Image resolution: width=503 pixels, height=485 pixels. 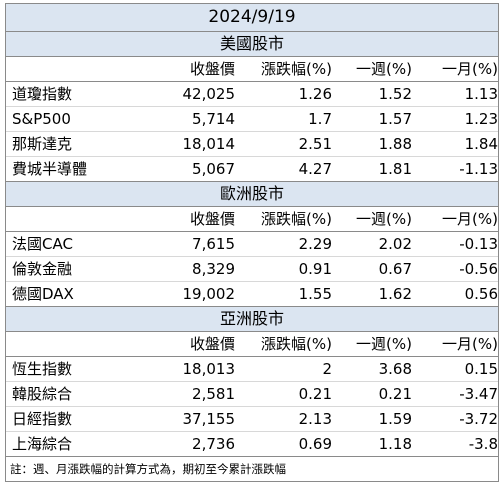 I want to click on table-row: 上海綜合 2,736 0.69 1.18 -3.8, so click(x=252, y=444).